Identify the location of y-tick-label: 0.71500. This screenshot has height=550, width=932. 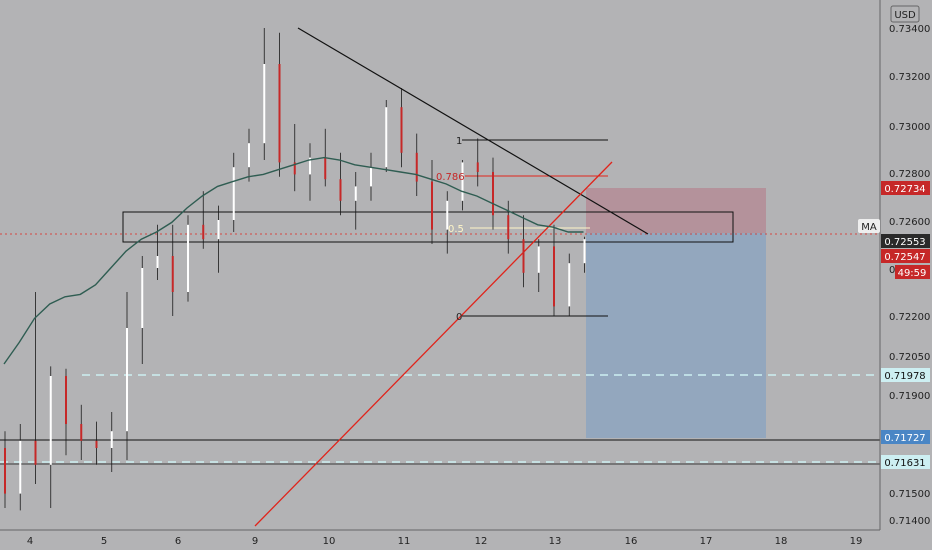
(909, 494).